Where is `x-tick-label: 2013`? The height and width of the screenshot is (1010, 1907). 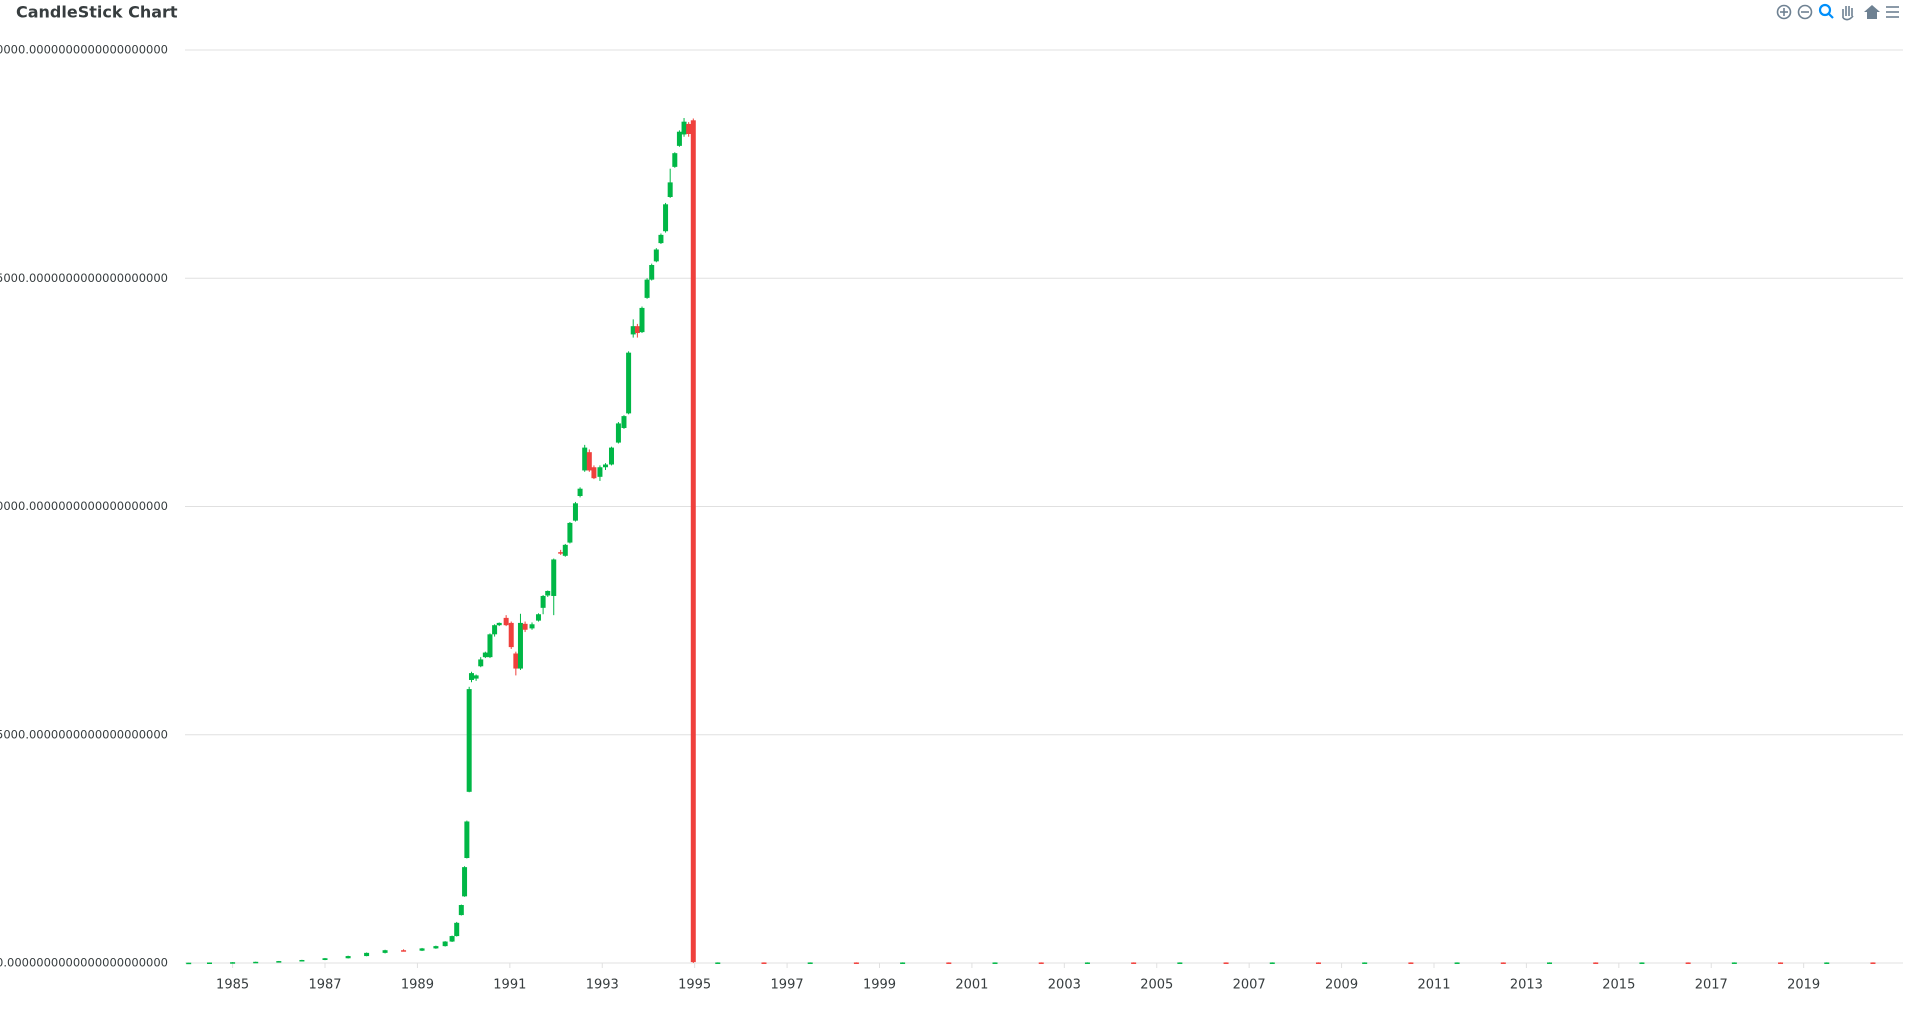
x-tick-label: 2013 is located at coordinates (1526, 985).